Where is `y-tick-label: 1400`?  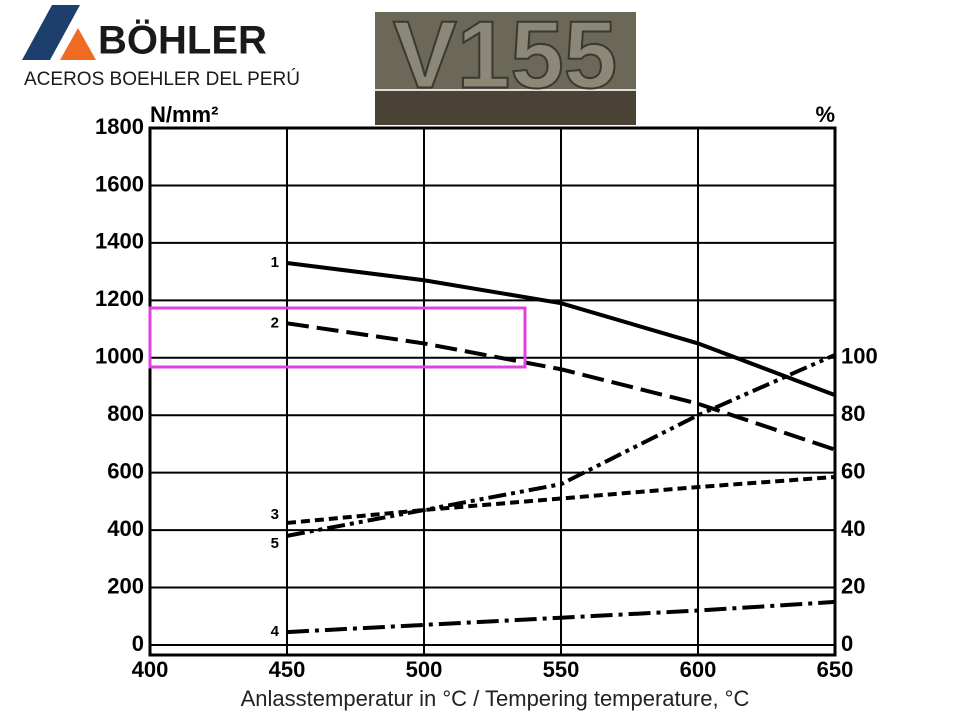
y-tick-label: 1400 is located at coordinates (119, 241).